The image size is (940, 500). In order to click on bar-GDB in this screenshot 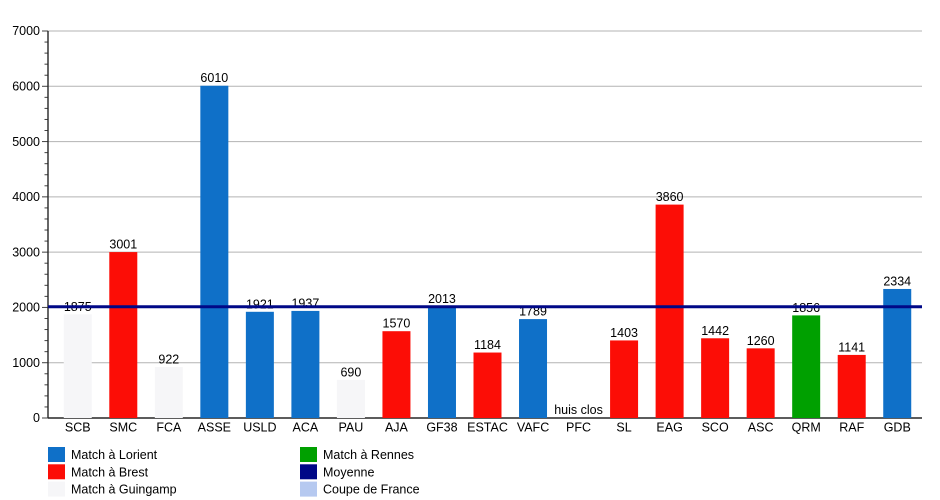, I will do `click(897, 353)`.